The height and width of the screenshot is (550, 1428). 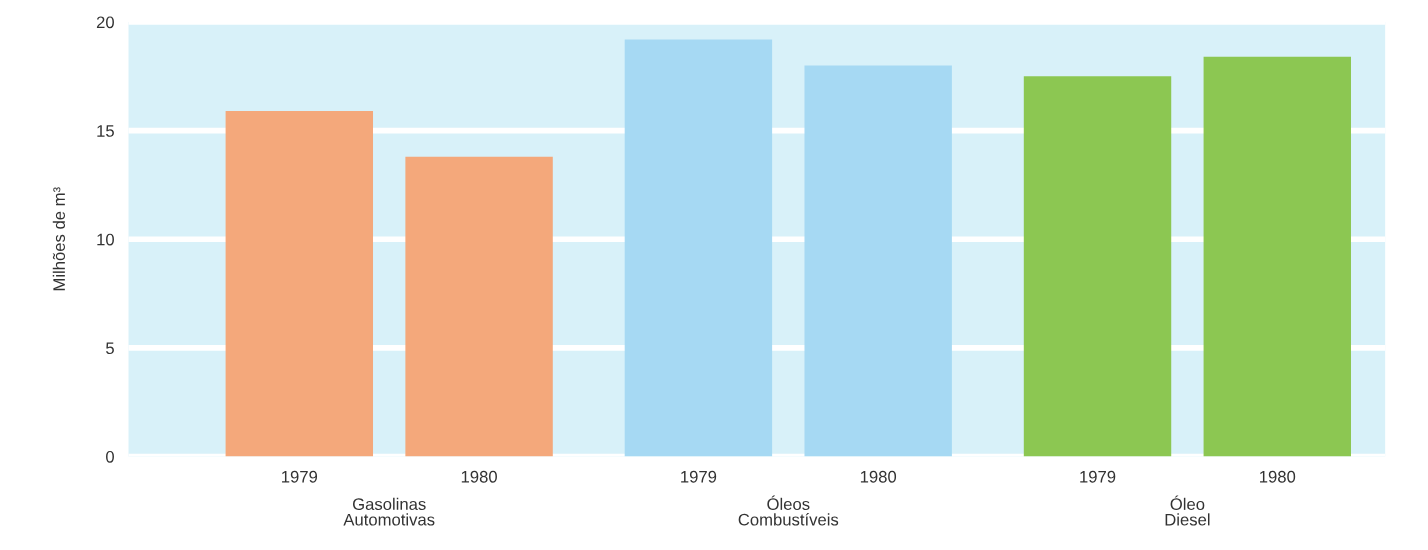 I want to click on y-tick-label: 10, so click(x=105, y=239).